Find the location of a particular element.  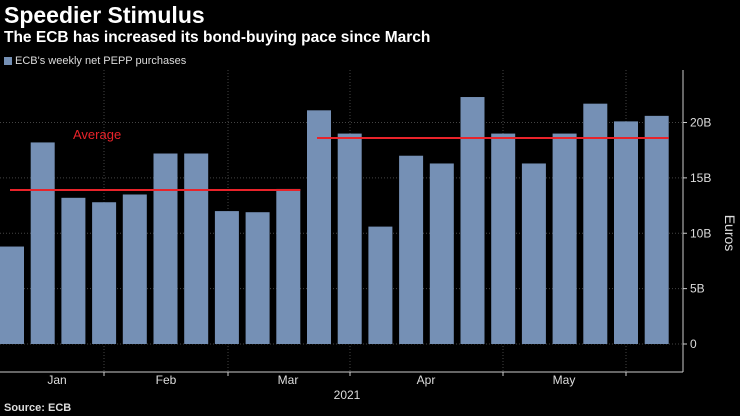

legend: ECB's weekly net PEPP purchases is located at coordinates (95, 61).